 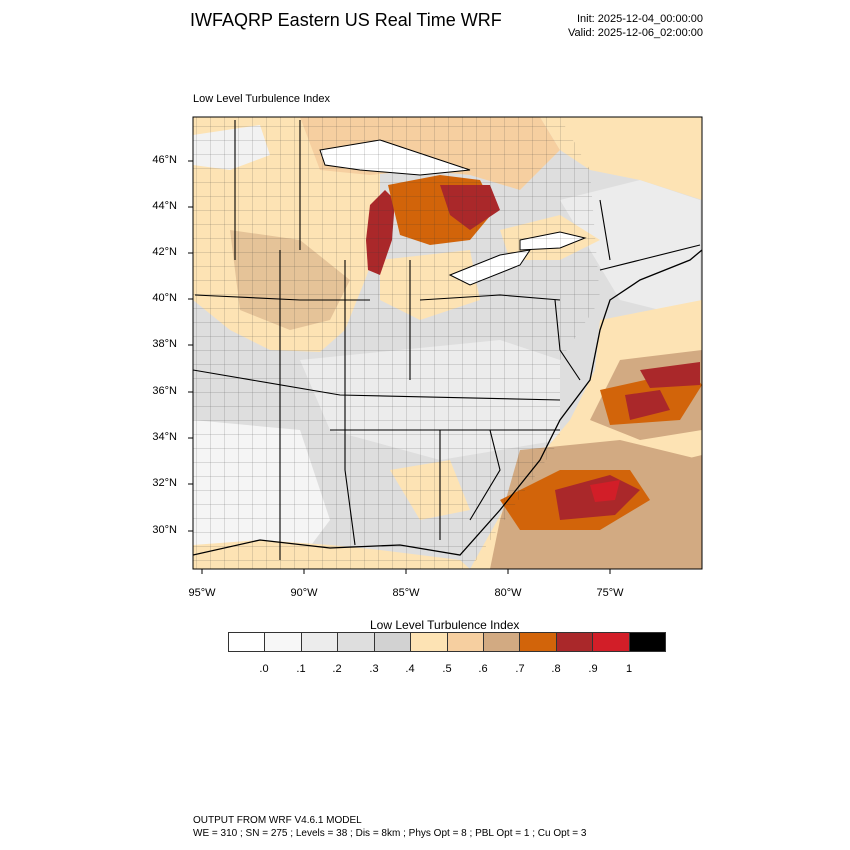 What do you see at coordinates (164, 391) in the screenshot?
I see `lat-tick-label: 36°N` at bounding box center [164, 391].